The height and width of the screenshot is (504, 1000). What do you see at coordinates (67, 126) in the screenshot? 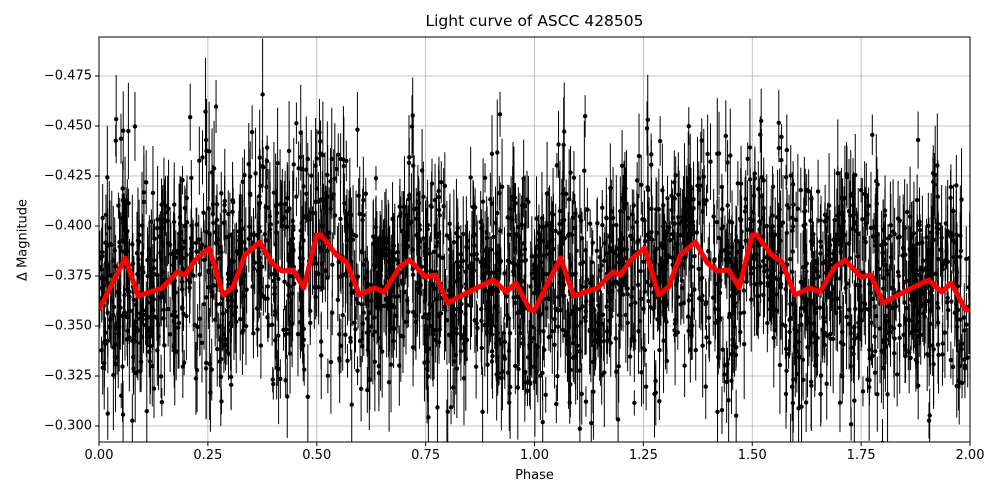
I see `y-tick-label: −0.450` at bounding box center [67, 126].